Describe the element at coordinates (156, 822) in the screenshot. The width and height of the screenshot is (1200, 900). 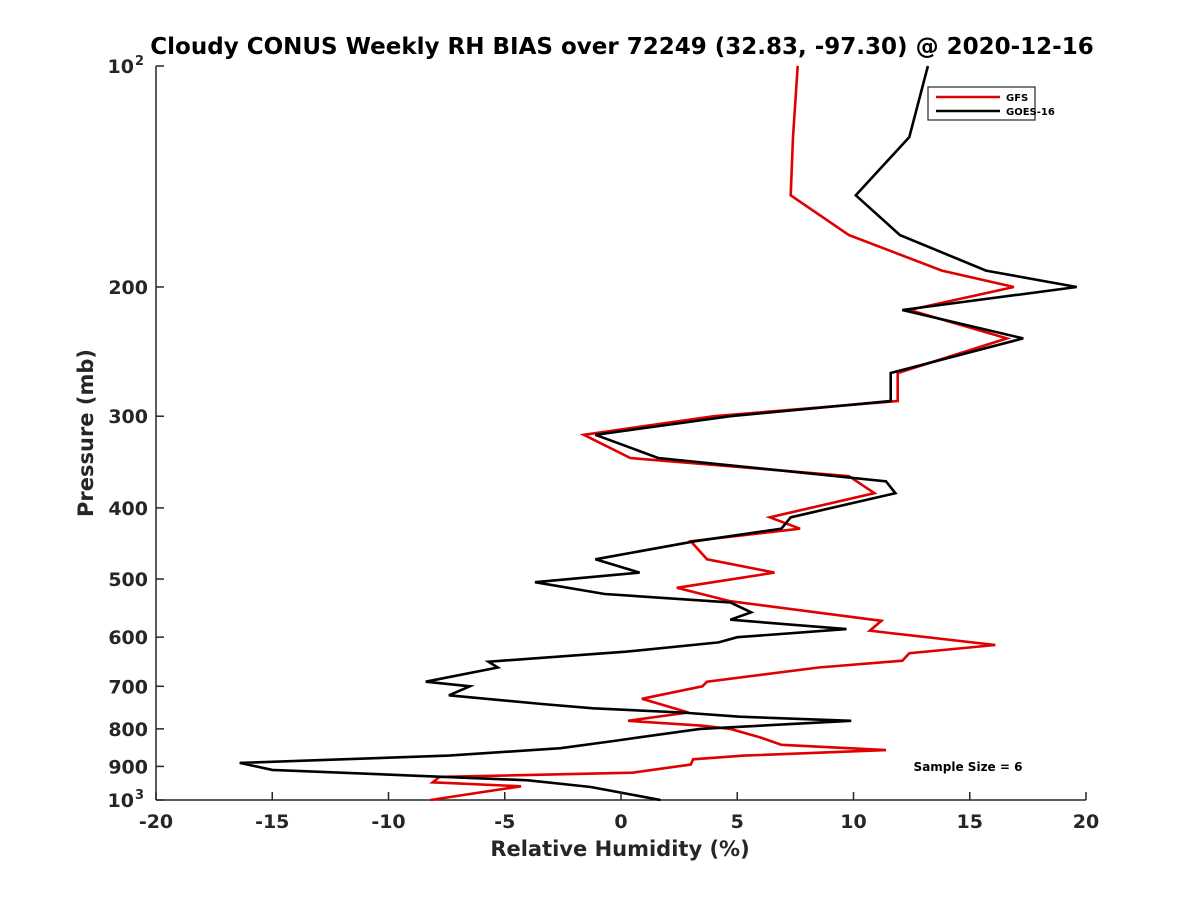
I see `x-tick-label: -20` at that location.